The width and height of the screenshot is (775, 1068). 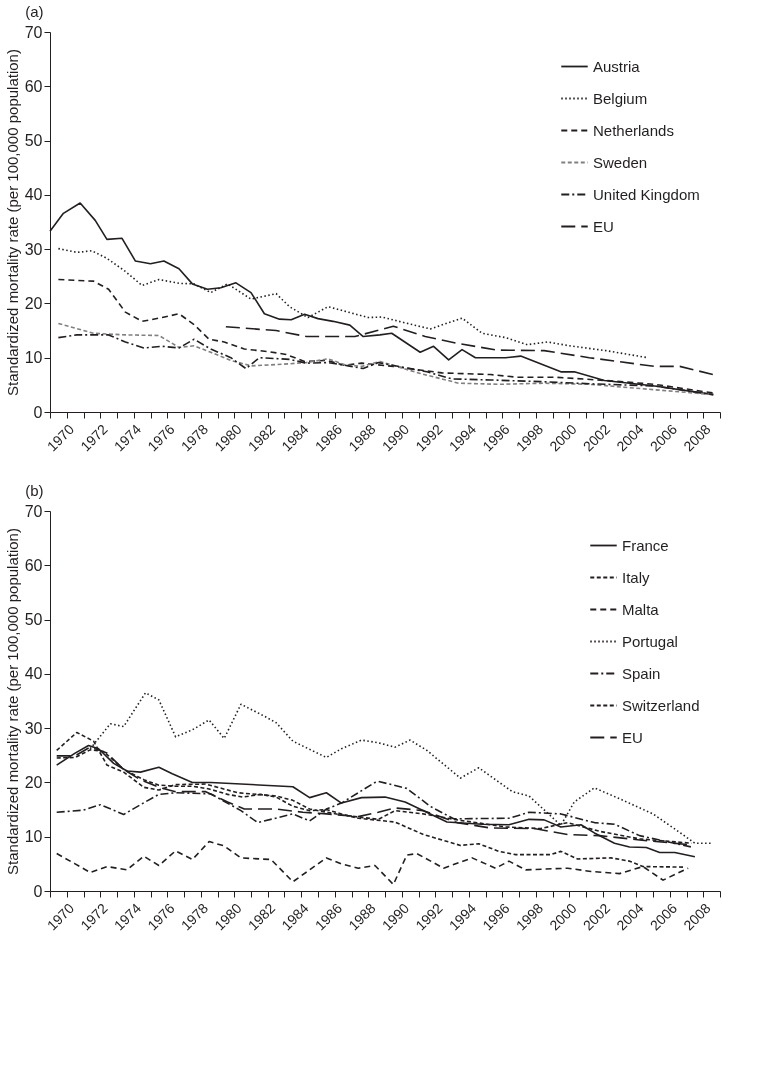 What do you see at coordinates (650, 641) in the screenshot?
I see `legend-label: Portugal` at bounding box center [650, 641].